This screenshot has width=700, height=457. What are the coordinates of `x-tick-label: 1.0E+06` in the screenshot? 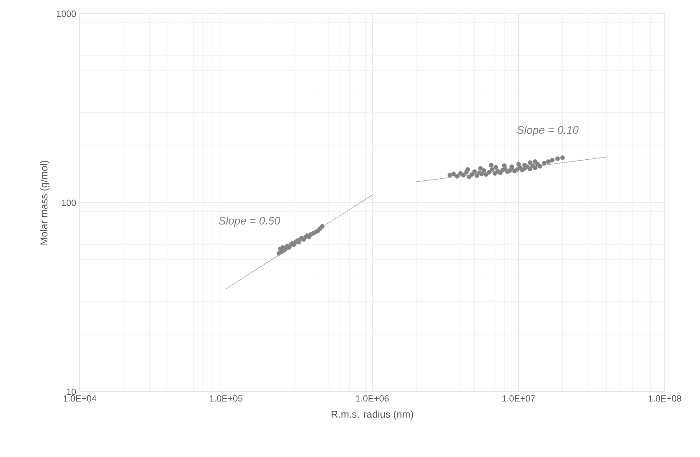 It's located at (372, 399).